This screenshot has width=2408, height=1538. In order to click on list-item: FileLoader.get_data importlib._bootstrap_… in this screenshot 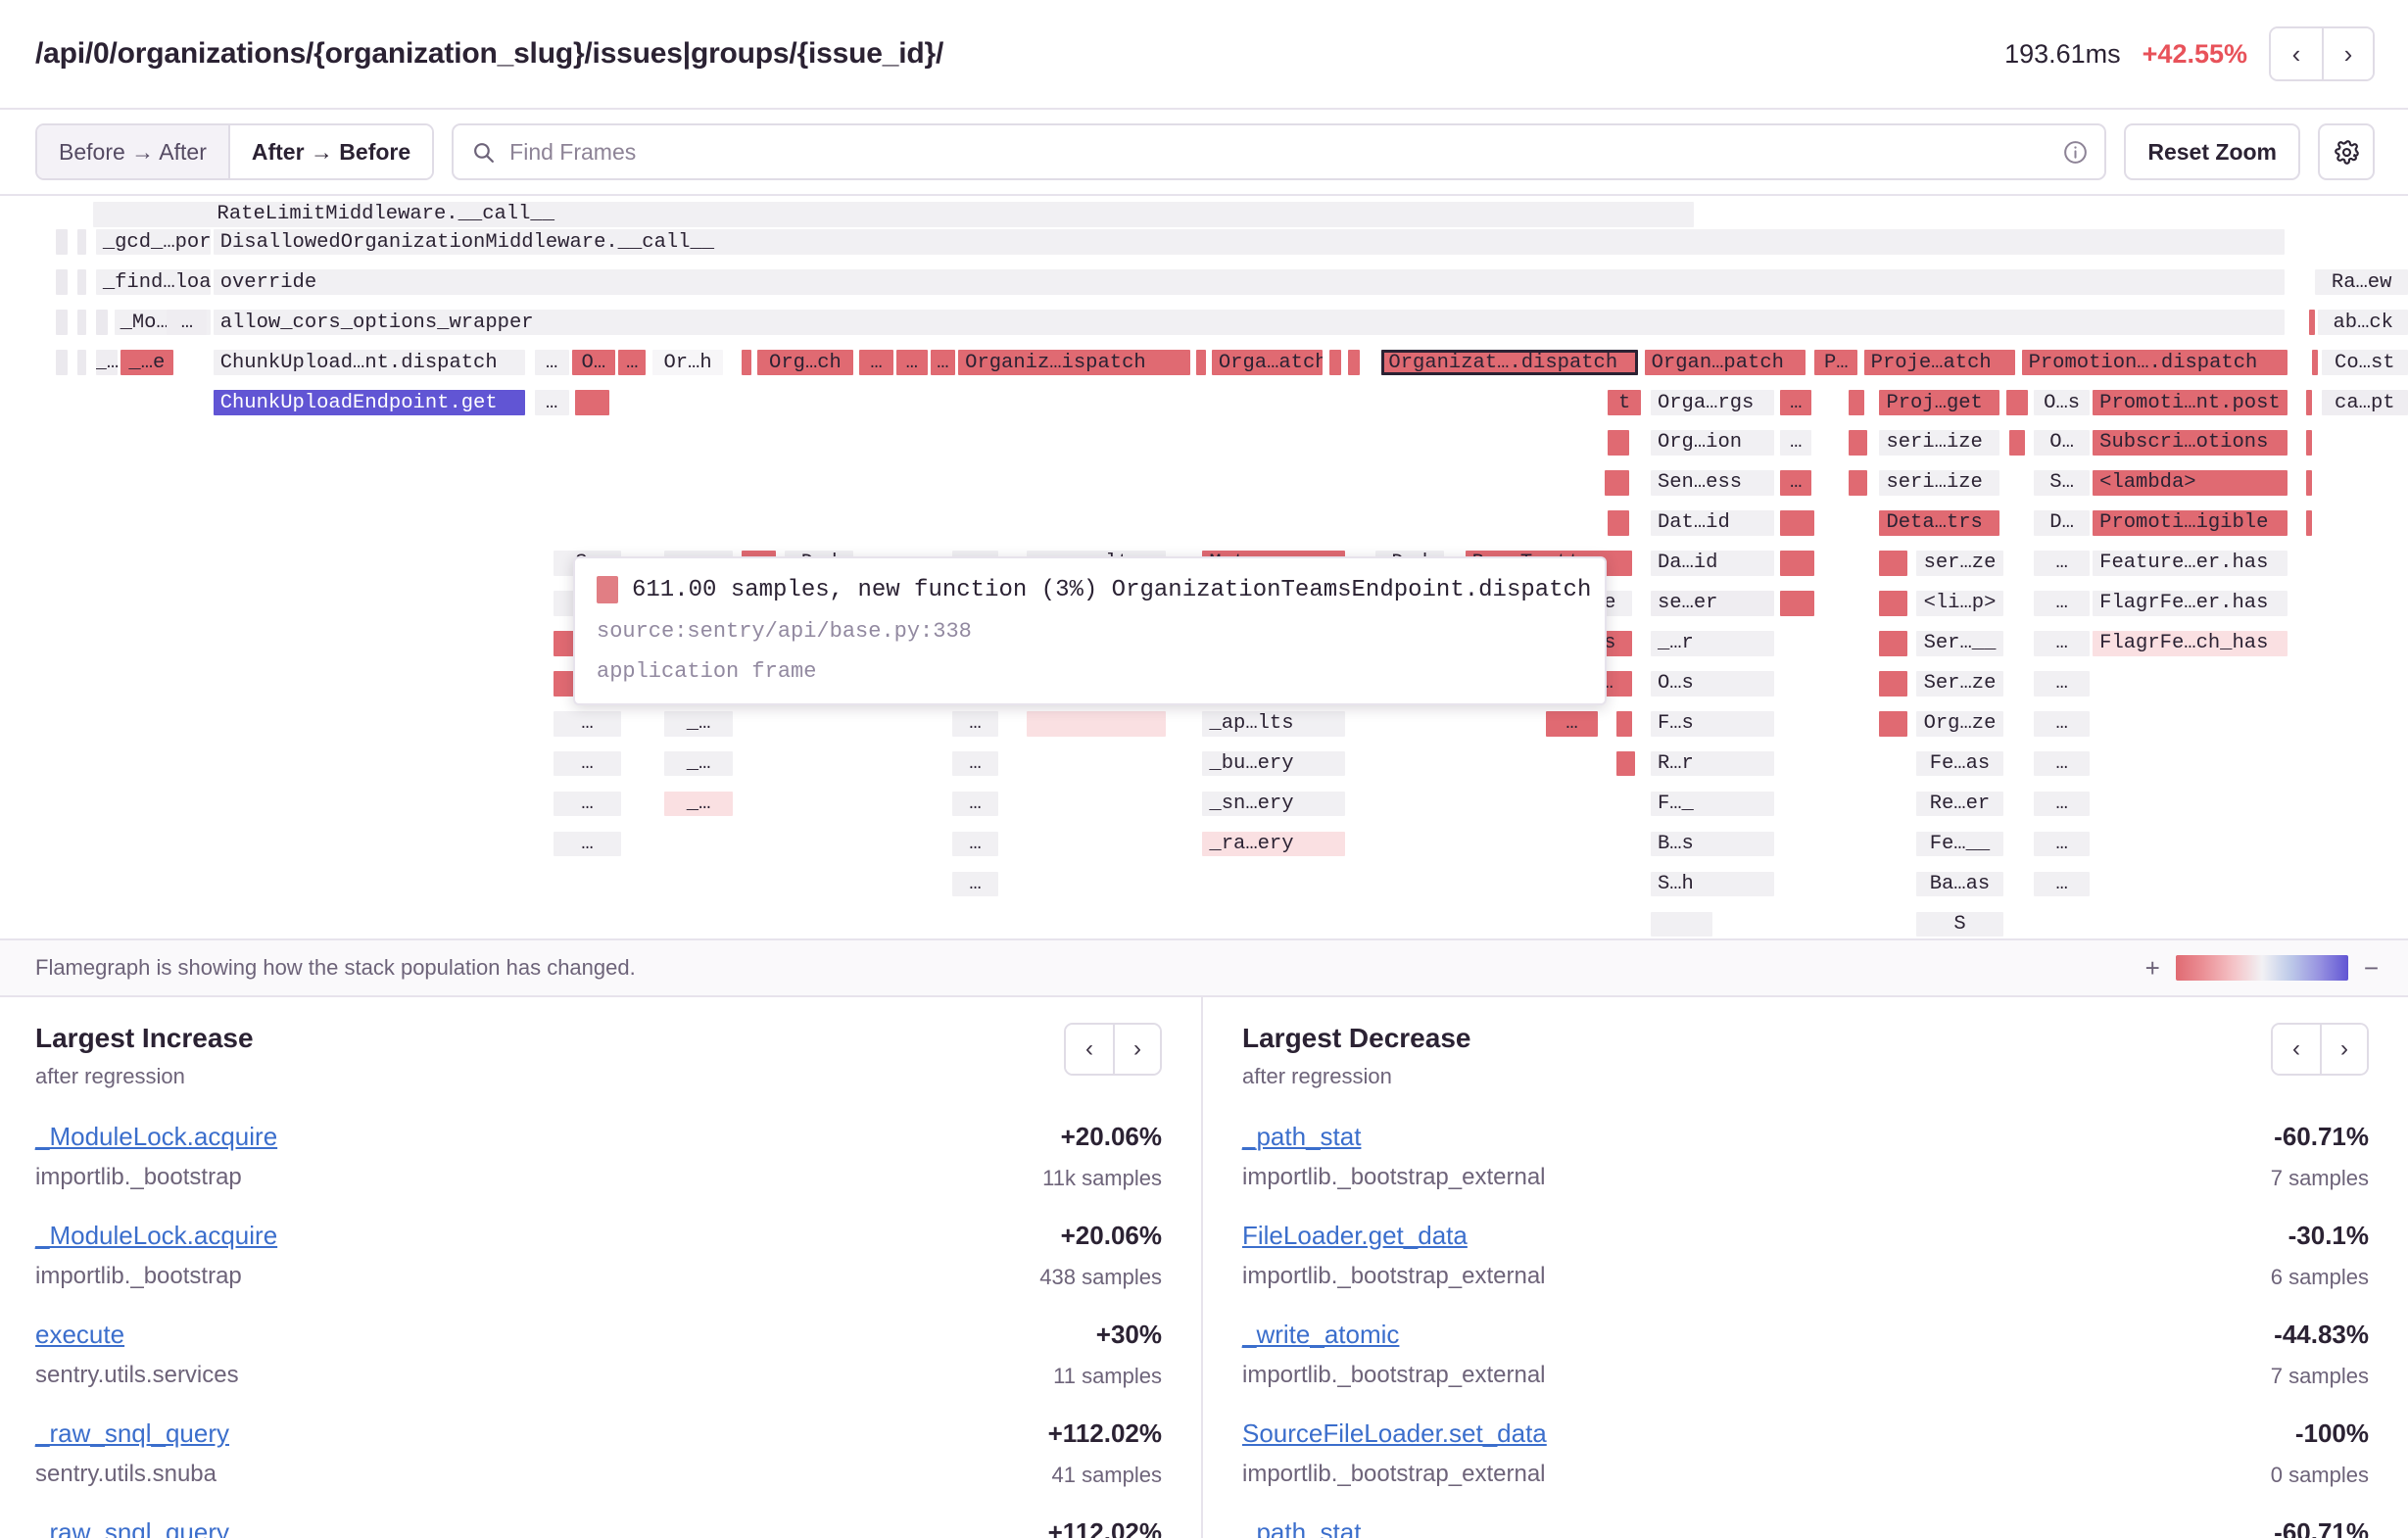, I will do `click(1805, 1260)`.